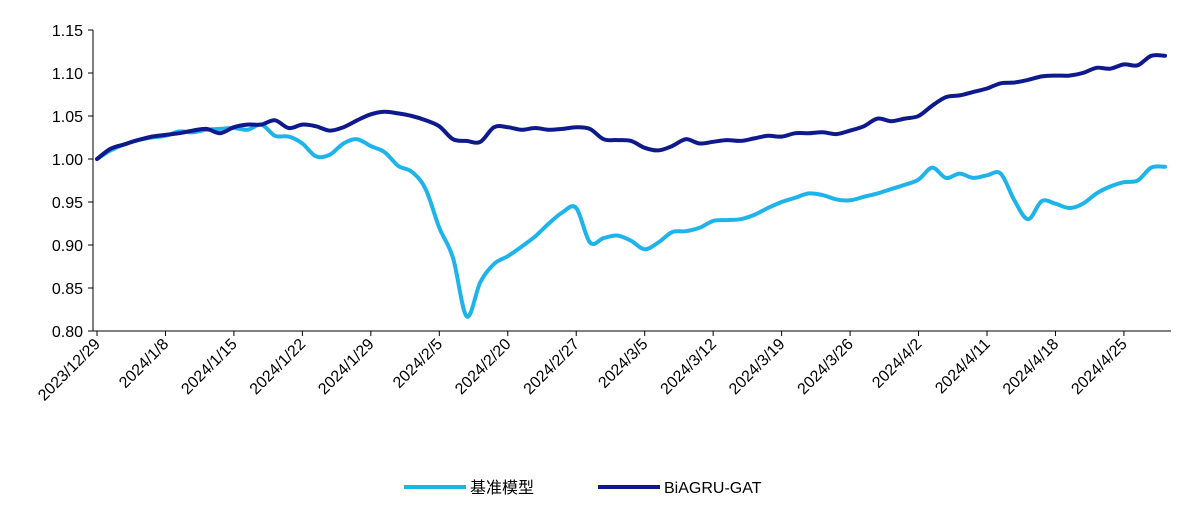  Describe the element at coordinates (67, 203) in the screenshot. I see `y-tick-label: 0.95` at that location.